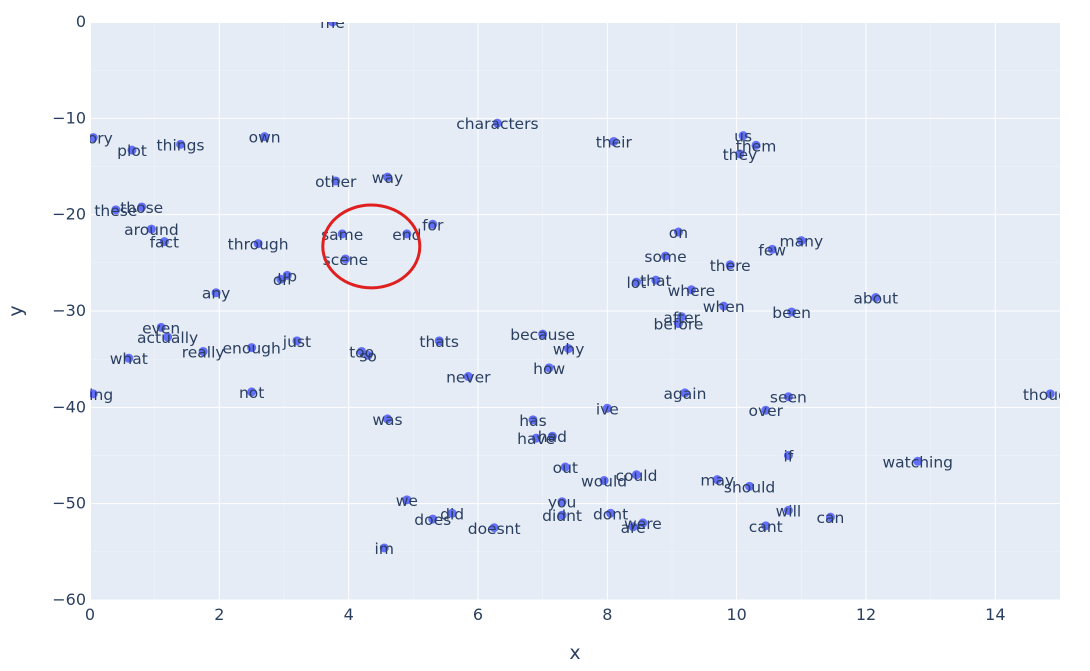  Describe the element at coordinates (69, 503) in the screenshot. I see `y-tick-label: −50` at that location.